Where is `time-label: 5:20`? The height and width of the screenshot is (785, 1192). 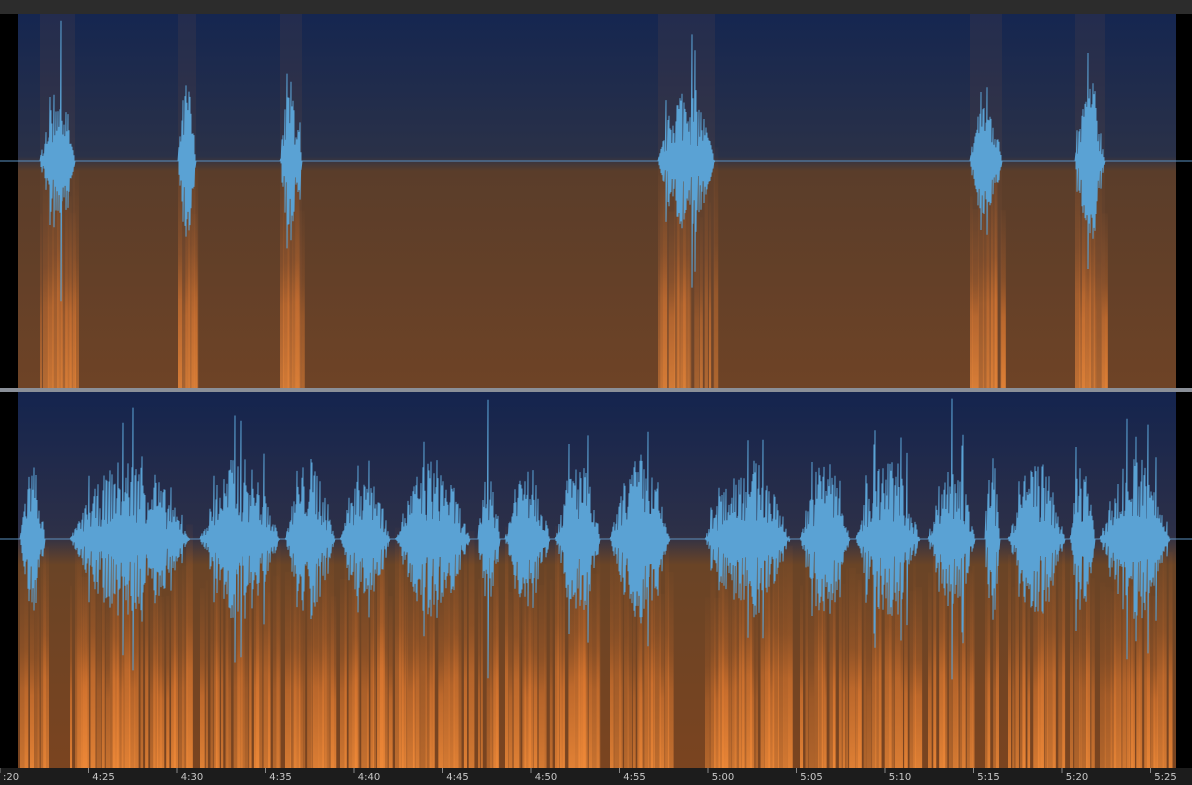
time-label: 5:20 is located at coordinates (1077, 777).